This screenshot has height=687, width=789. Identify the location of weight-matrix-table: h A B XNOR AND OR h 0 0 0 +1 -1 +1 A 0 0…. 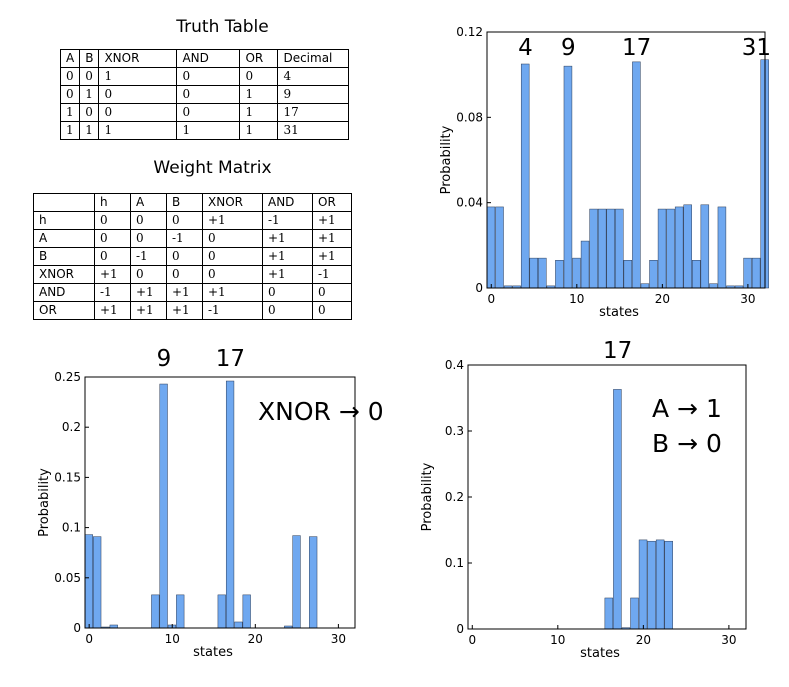
(192, 256).